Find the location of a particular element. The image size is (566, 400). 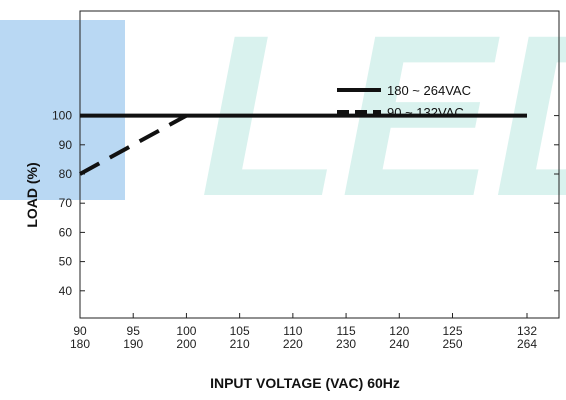

y-axis-title: LOAD (%) is located at coordinates (32, 194).